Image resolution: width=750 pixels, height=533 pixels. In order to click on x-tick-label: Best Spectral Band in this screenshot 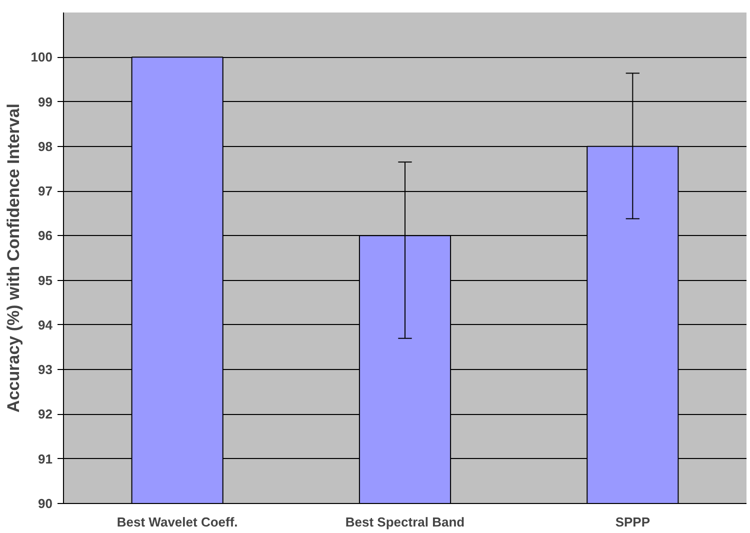, I will do `click(405, 522)`.